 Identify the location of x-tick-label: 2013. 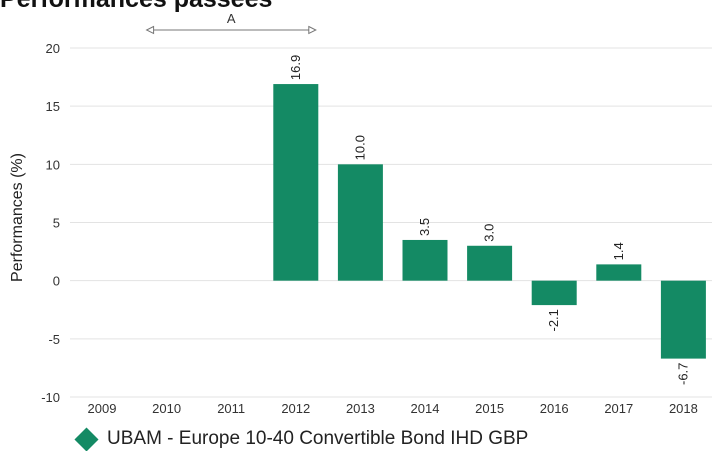
(360, 408).